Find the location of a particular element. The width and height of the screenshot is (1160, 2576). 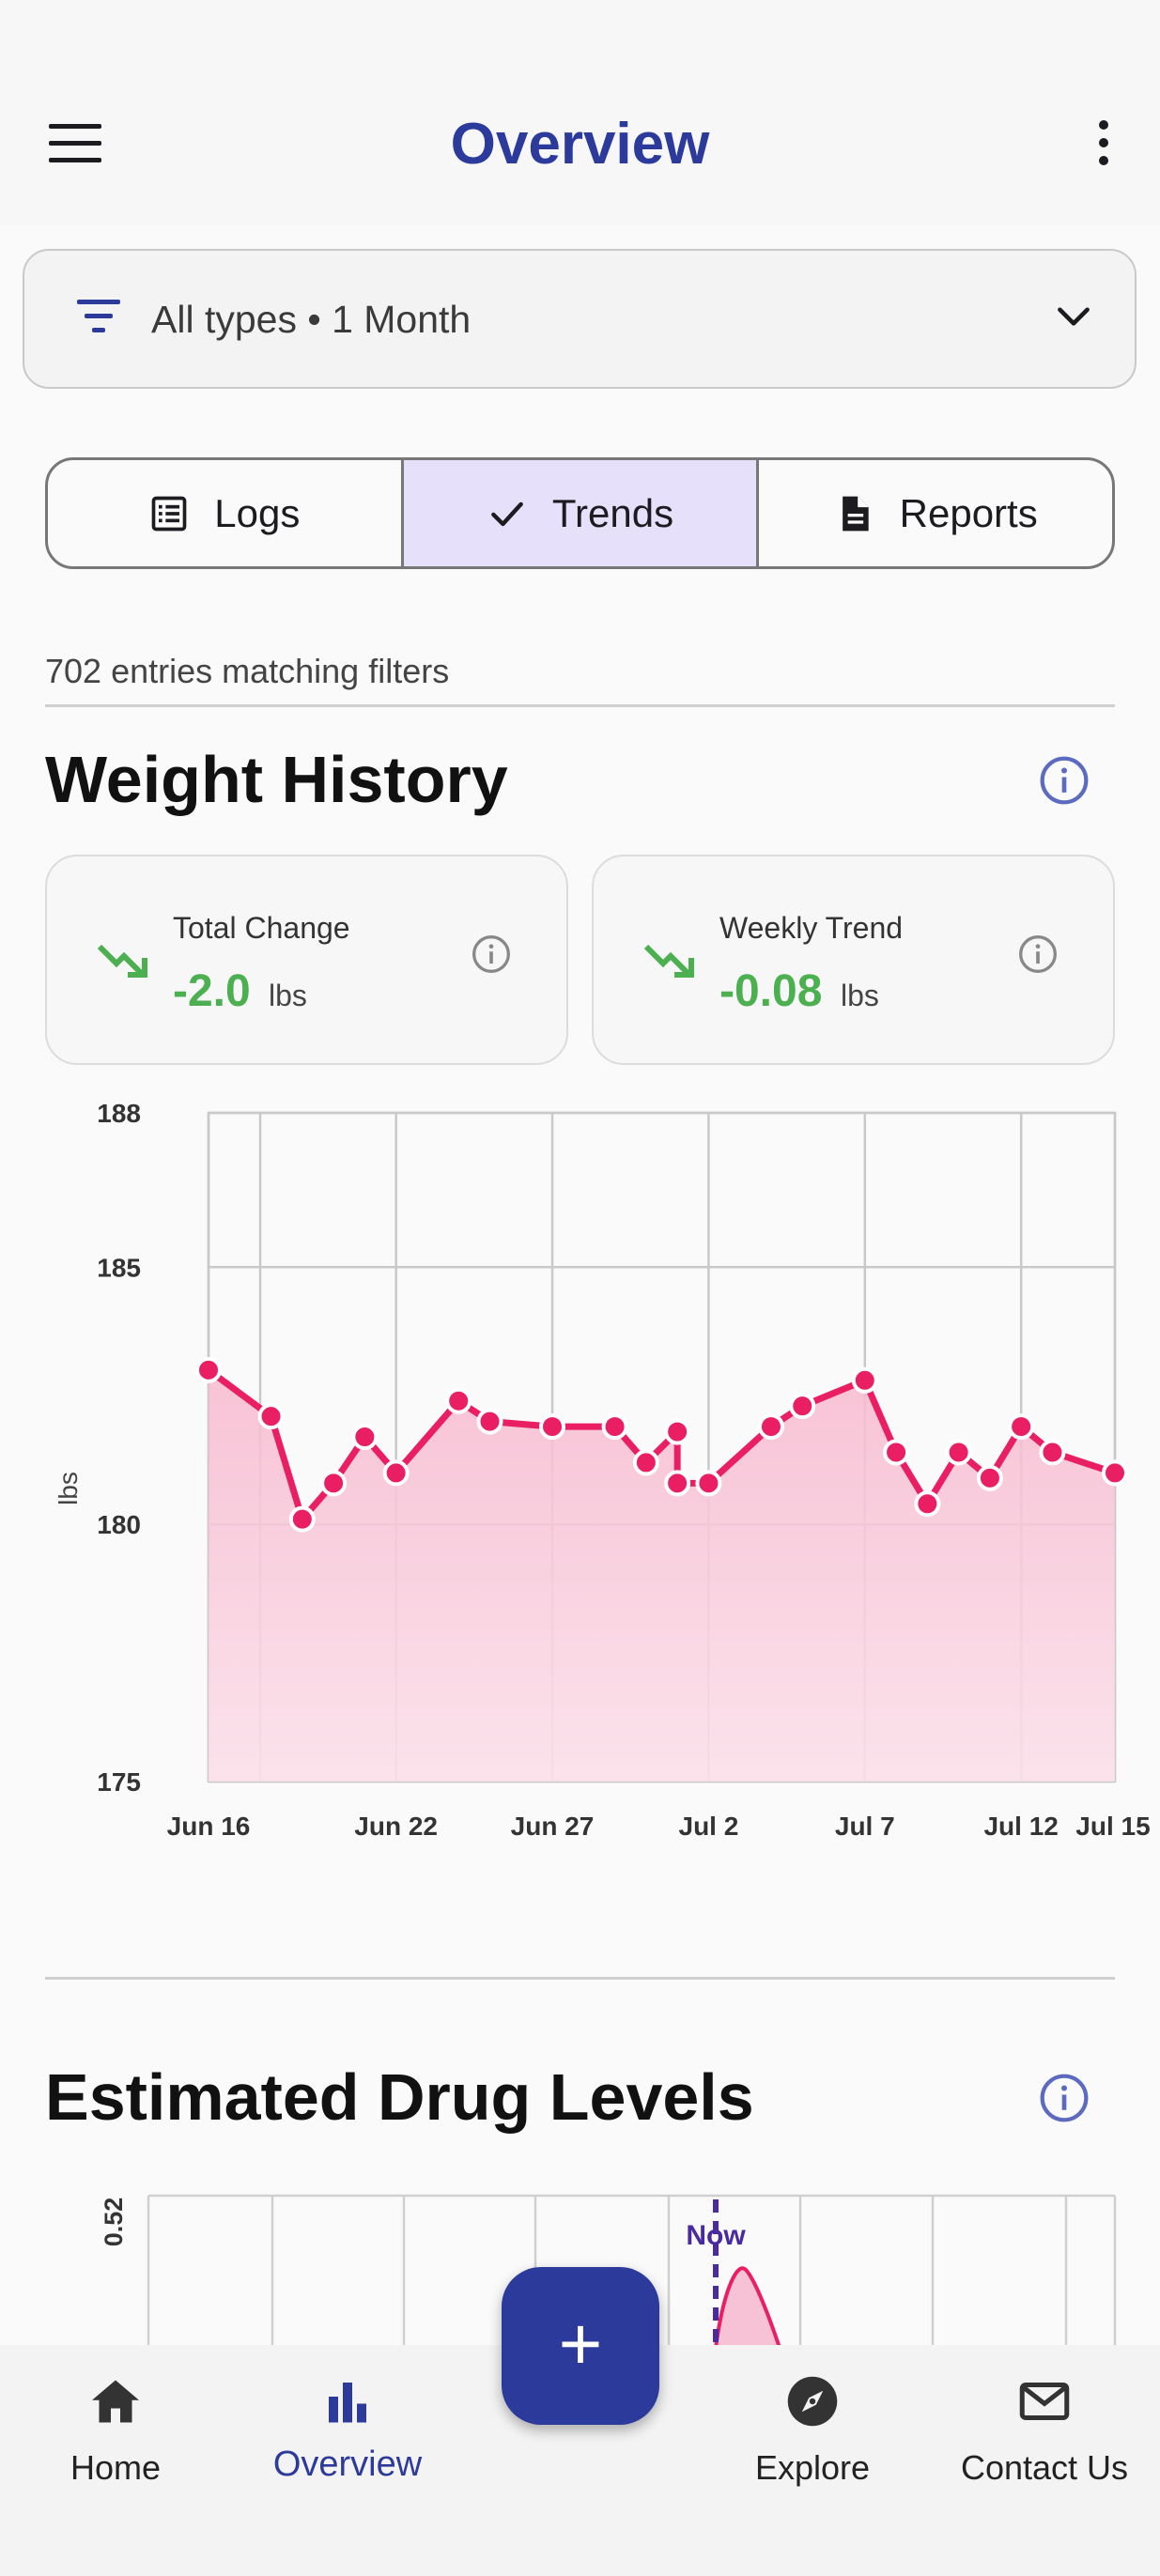

nav-explore: Explore is located at coordinates (813, 2460).